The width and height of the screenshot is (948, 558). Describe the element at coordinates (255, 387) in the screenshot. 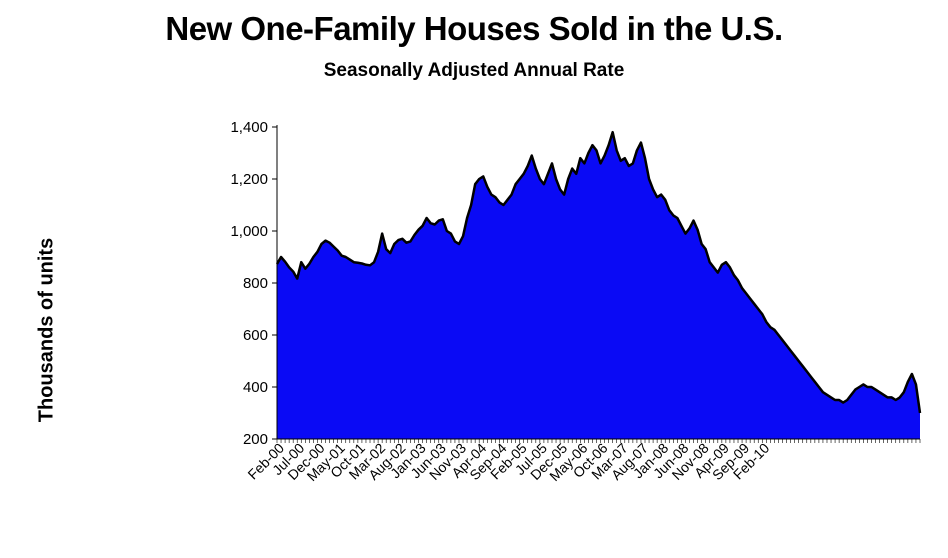

I see `y-tick-label: 400` at that location.